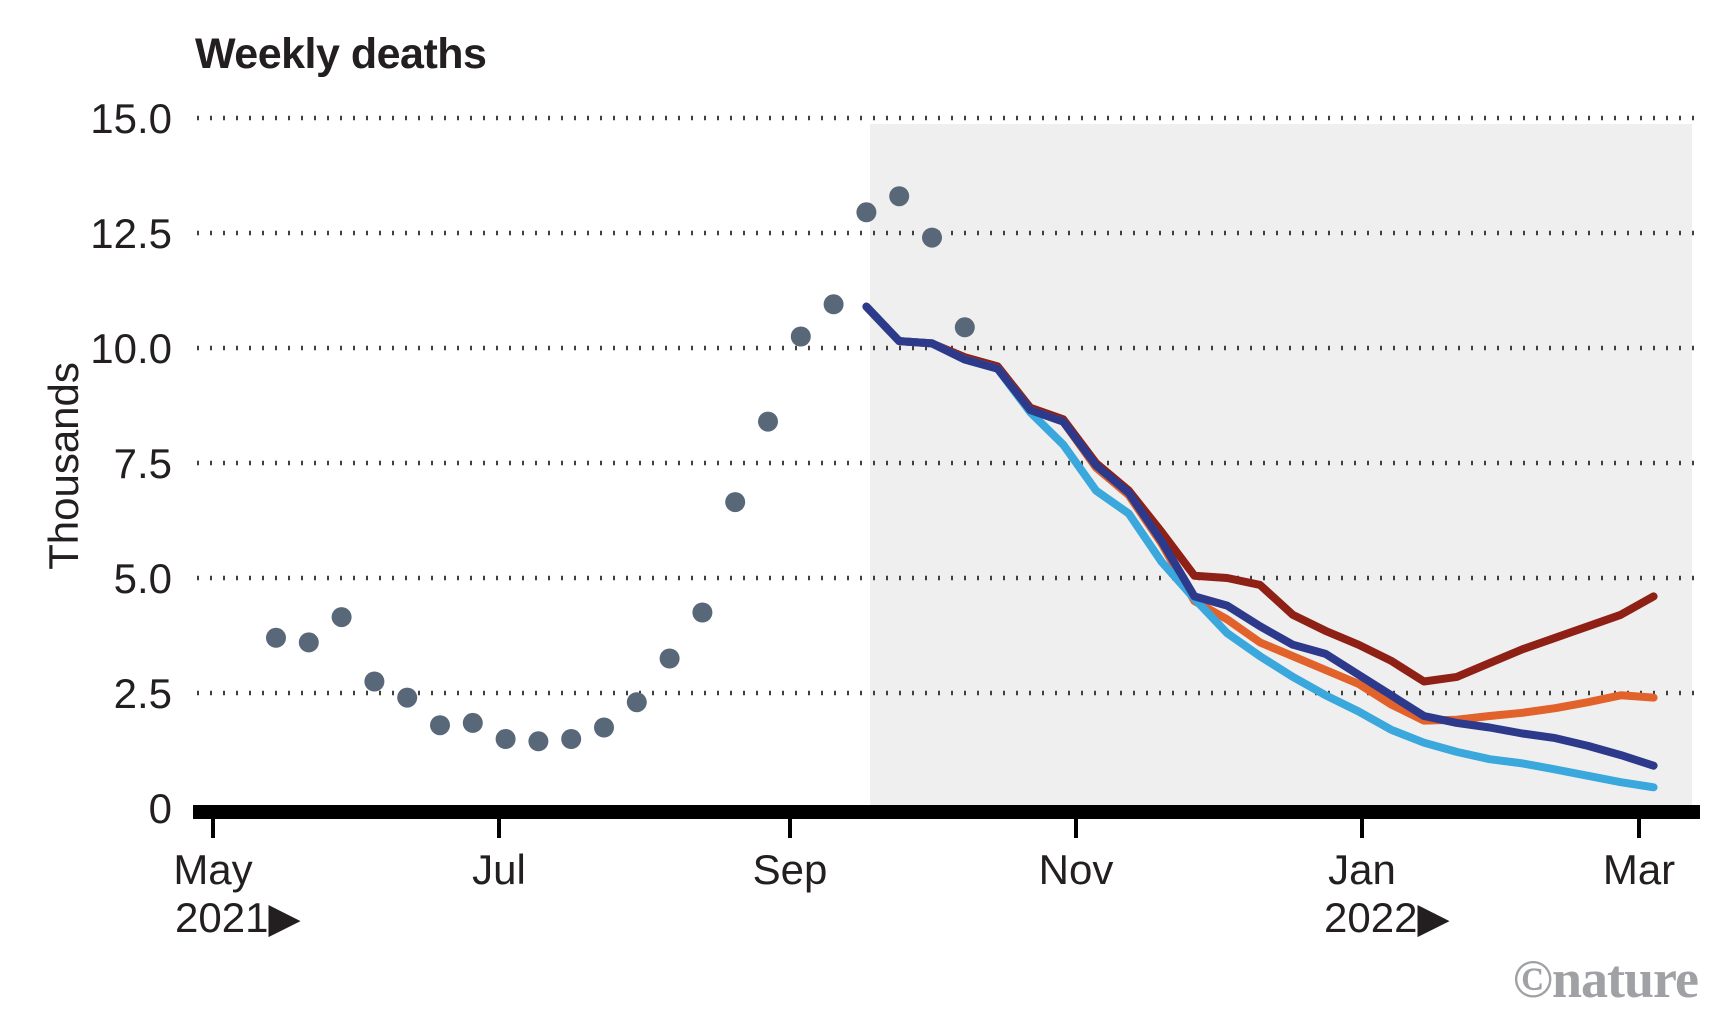  Describe the element at coordinates (160, 808) in the screenshot. I see `y-tick-label: 0` at that location.